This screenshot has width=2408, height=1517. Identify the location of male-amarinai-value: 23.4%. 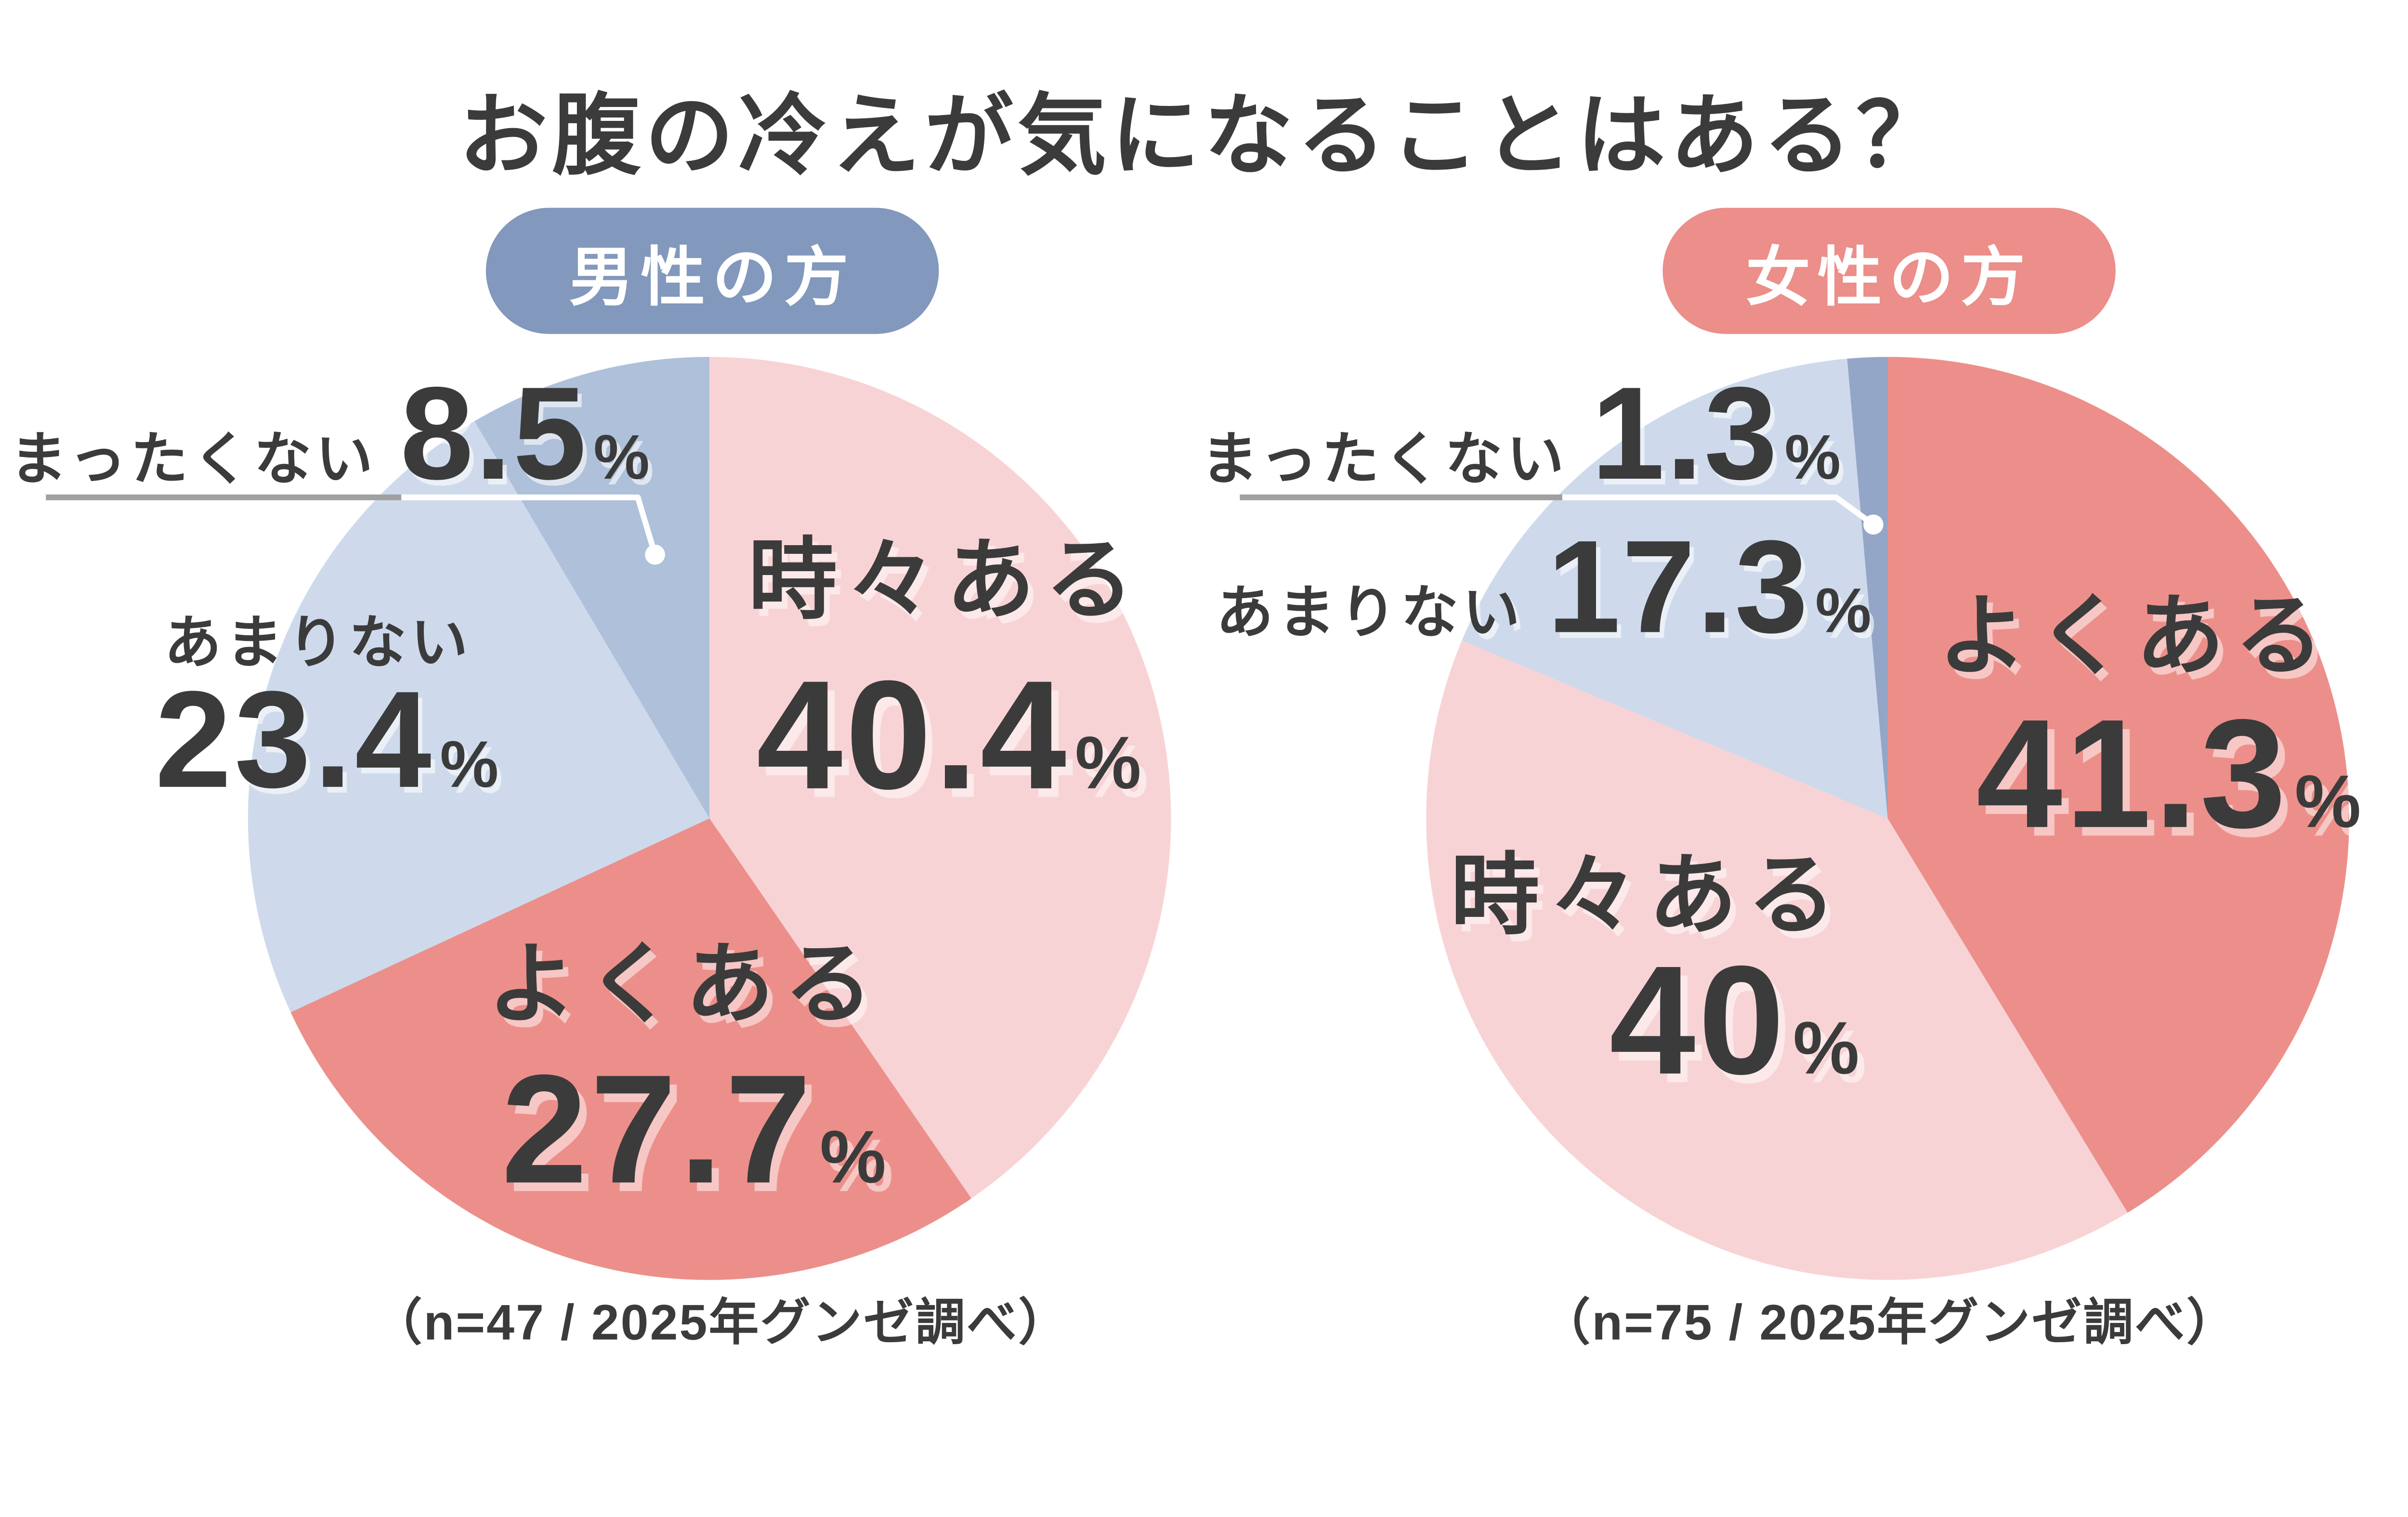
(327, 740).